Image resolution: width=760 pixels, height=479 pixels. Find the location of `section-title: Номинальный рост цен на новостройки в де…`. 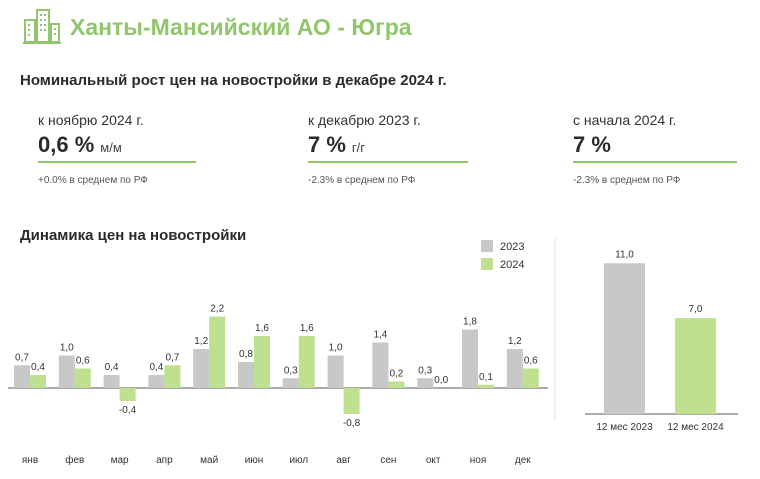

section-title: Номинальный рост цен на новостройки в де… is located at coordinates (233, 80).